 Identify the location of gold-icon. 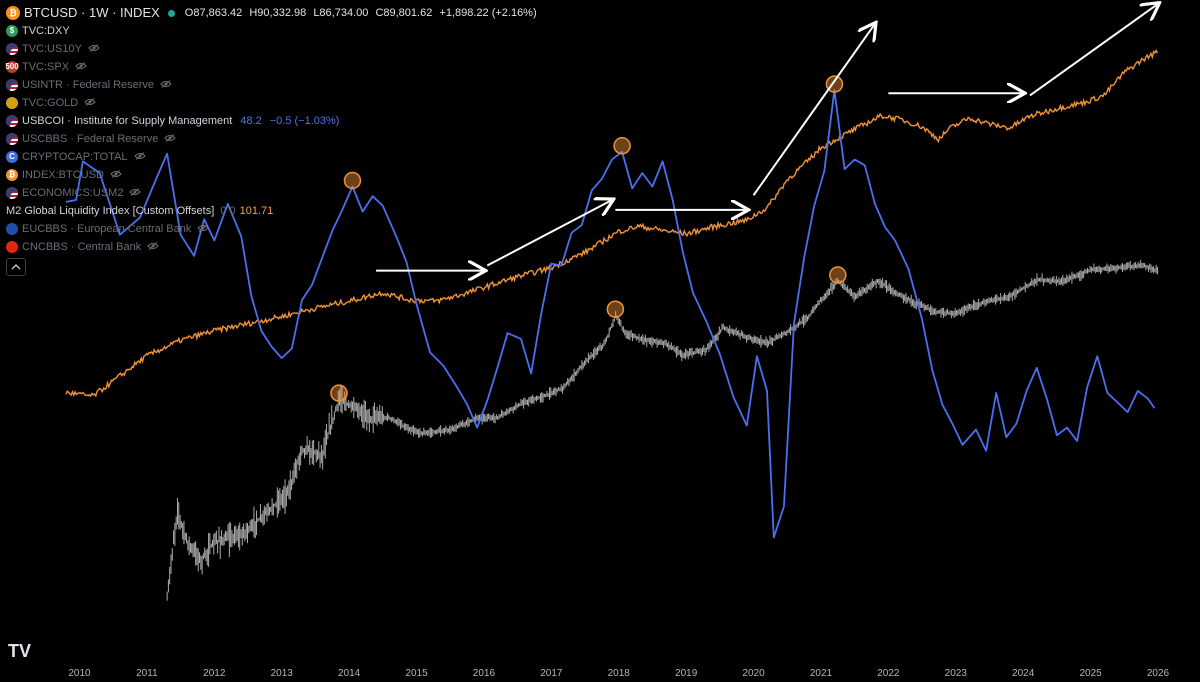
(12, 103).